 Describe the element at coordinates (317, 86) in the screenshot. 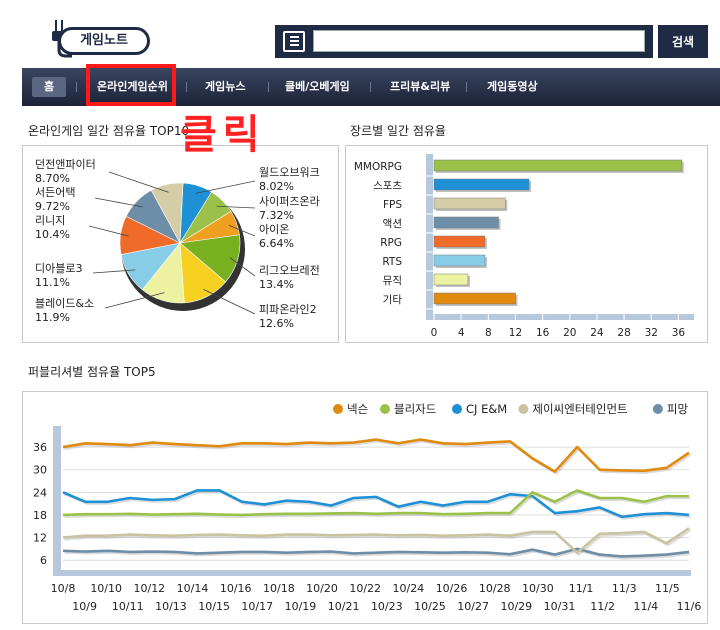

I see `nav-beta-games: 클베/오베게임` at that location.